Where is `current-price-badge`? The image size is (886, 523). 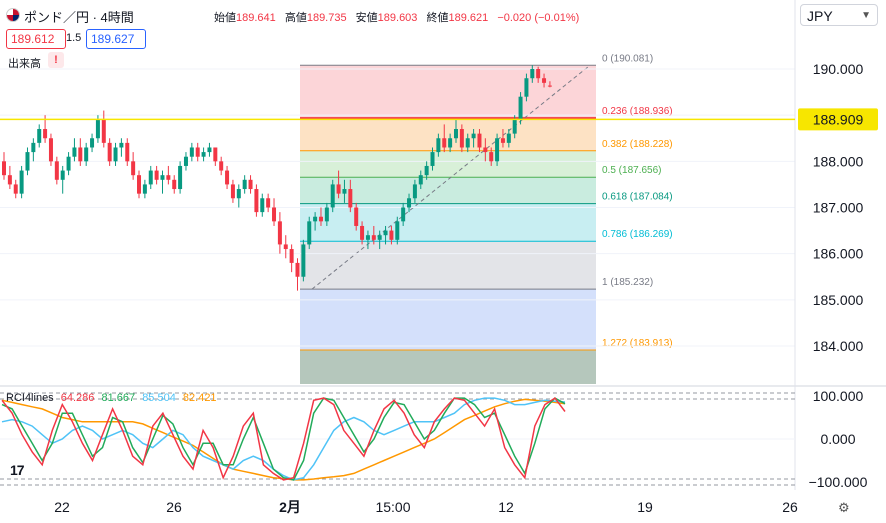
current-price-badge is located at coordinates (838, 119).